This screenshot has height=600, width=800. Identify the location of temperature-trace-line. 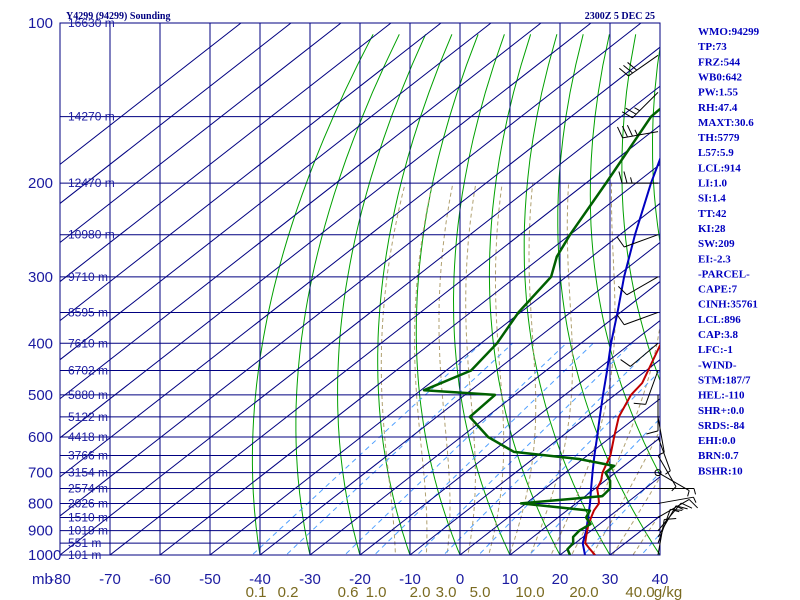
(622, 449).